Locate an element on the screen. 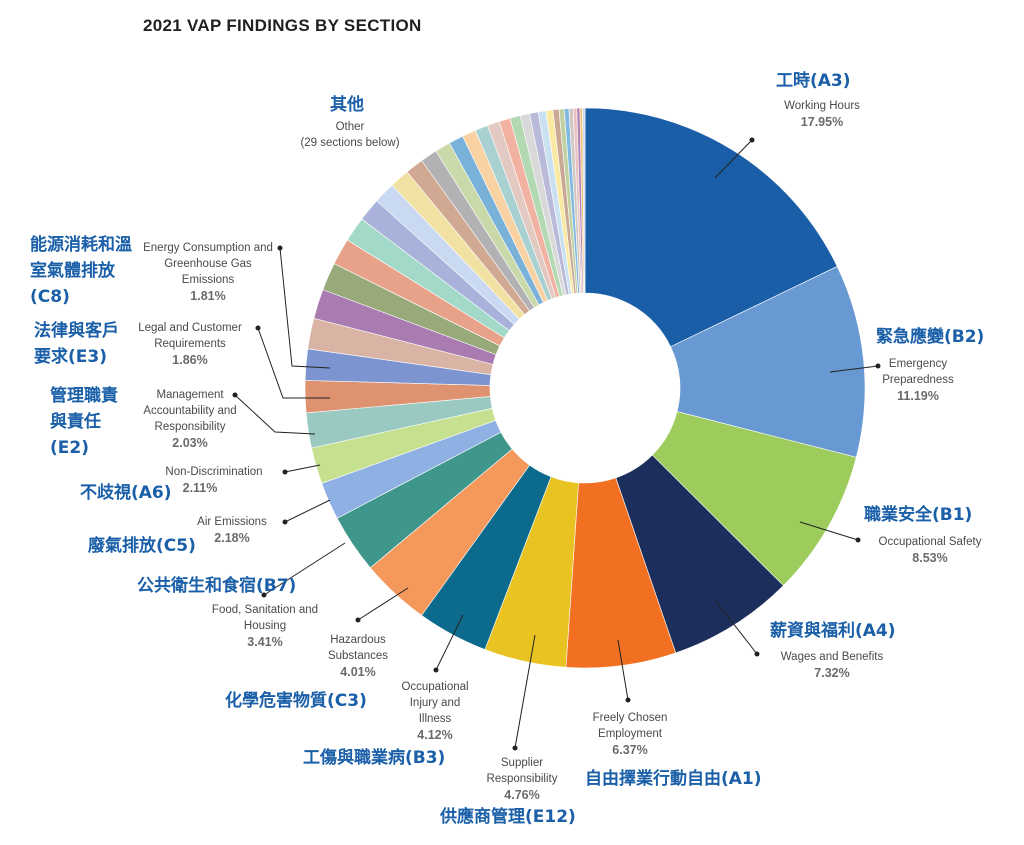  label-b2: Emergency Preparedness 11.19% is located at coordinates (918, 380).